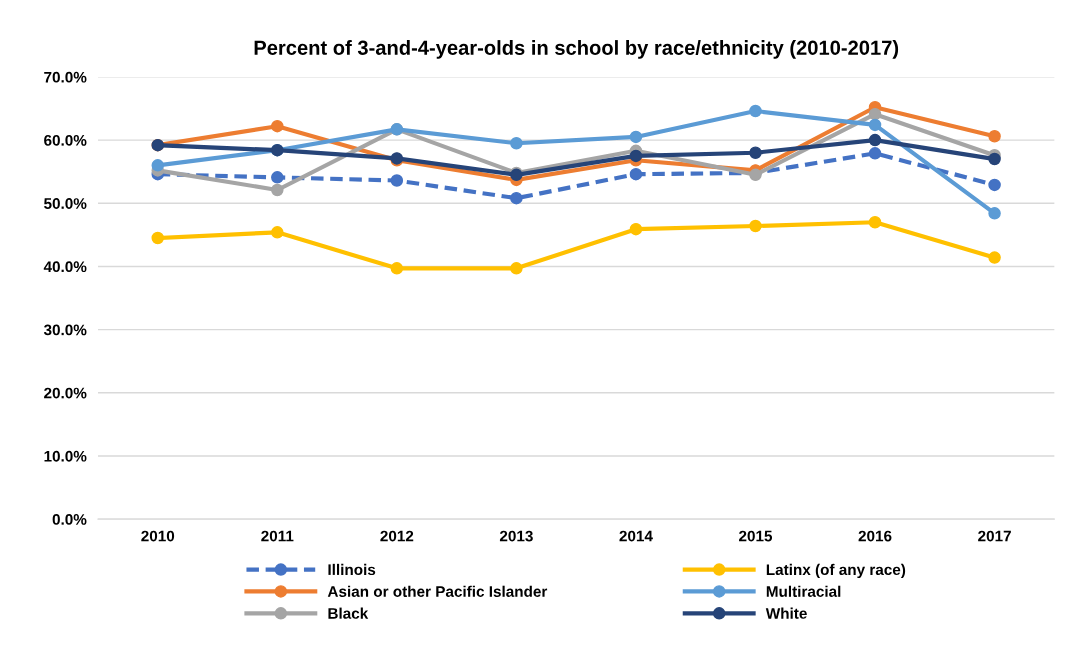 The height and width of the screenshot is (663, 1065). What do you see at coordinates (277, 536) in the screenshot?
I see `x-tick-label: 2011` at bounding box center [277, 536].